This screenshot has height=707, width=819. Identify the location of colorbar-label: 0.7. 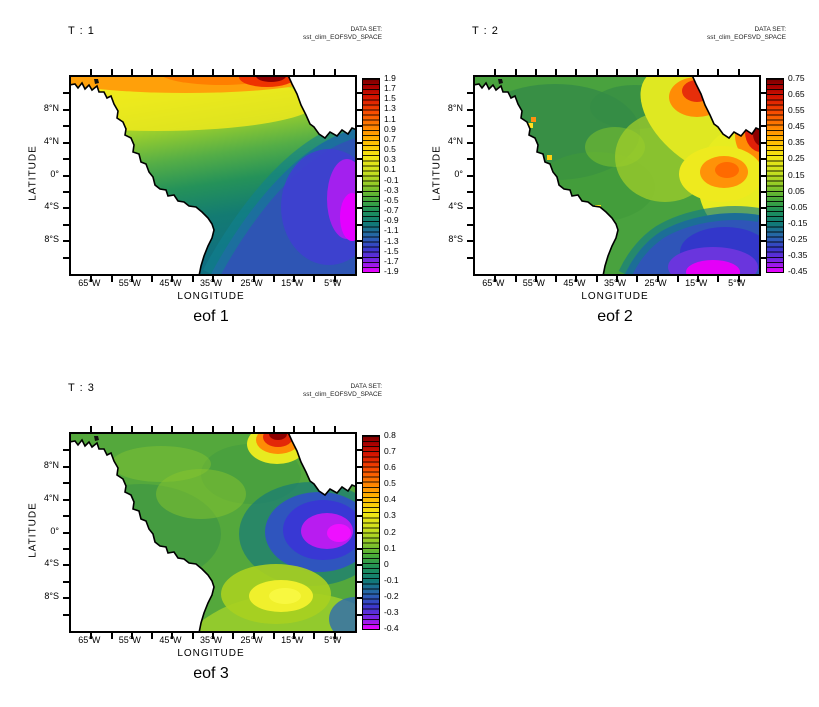
(390, 138).